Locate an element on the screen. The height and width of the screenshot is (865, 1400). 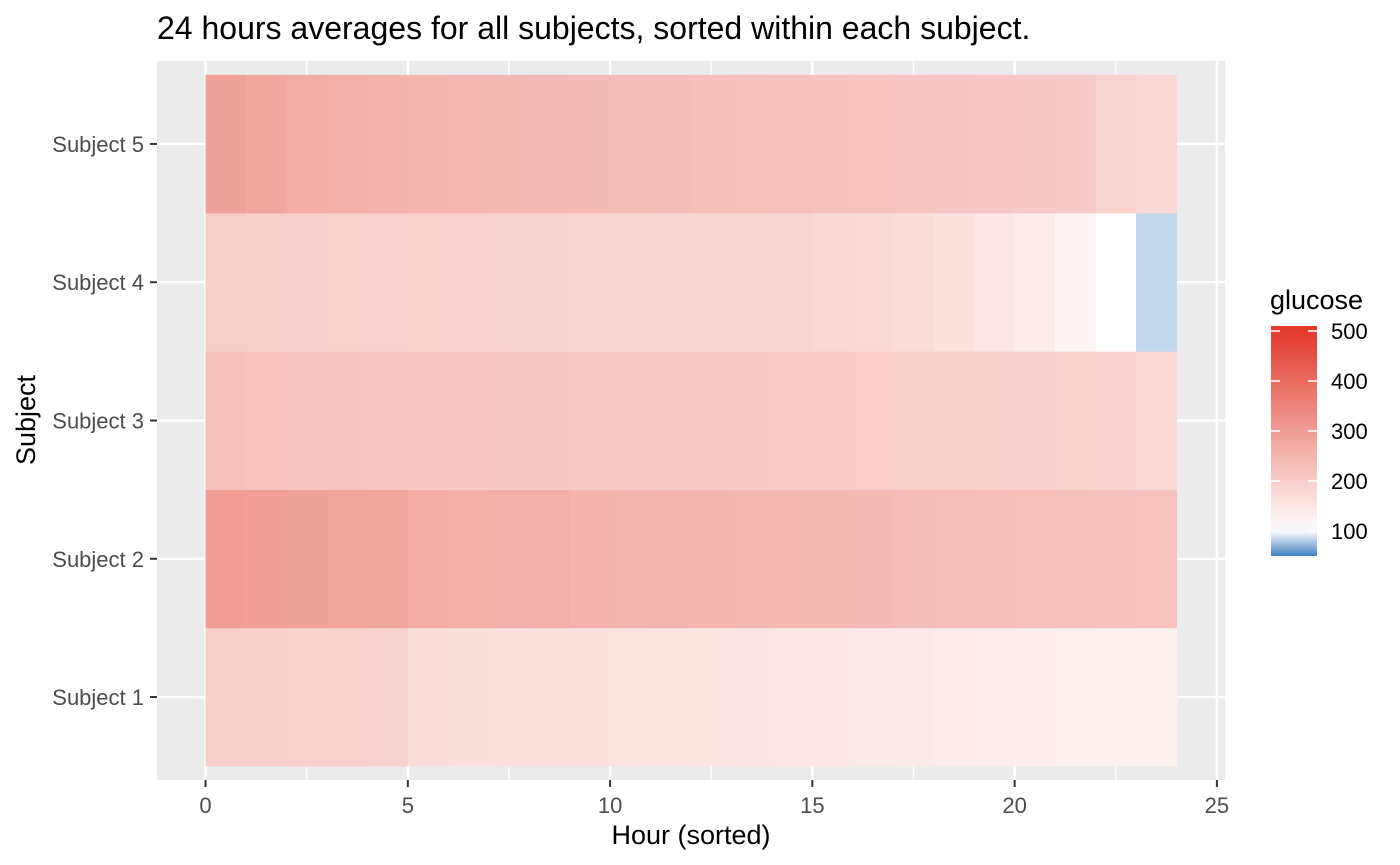
y-tick-label: Subject 5 is located at coordinates (98, 144).